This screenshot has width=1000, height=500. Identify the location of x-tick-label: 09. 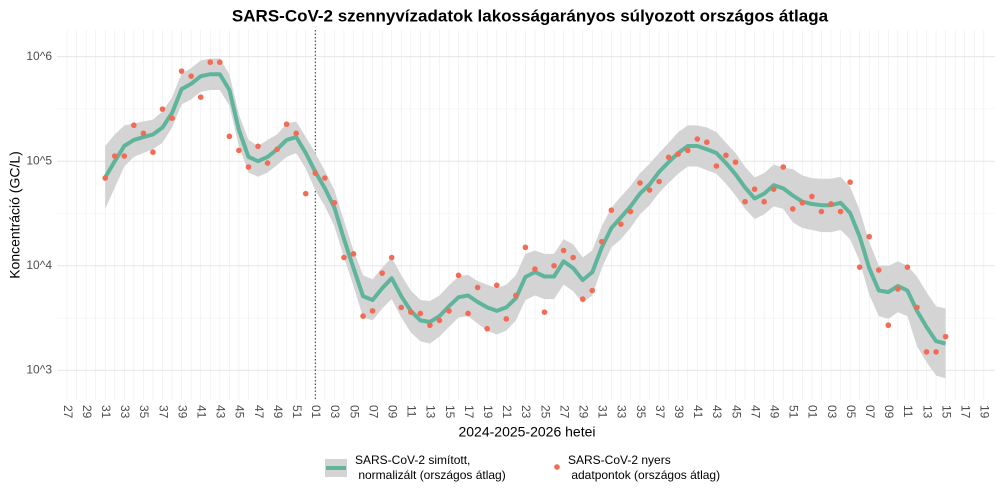
(393, 412).